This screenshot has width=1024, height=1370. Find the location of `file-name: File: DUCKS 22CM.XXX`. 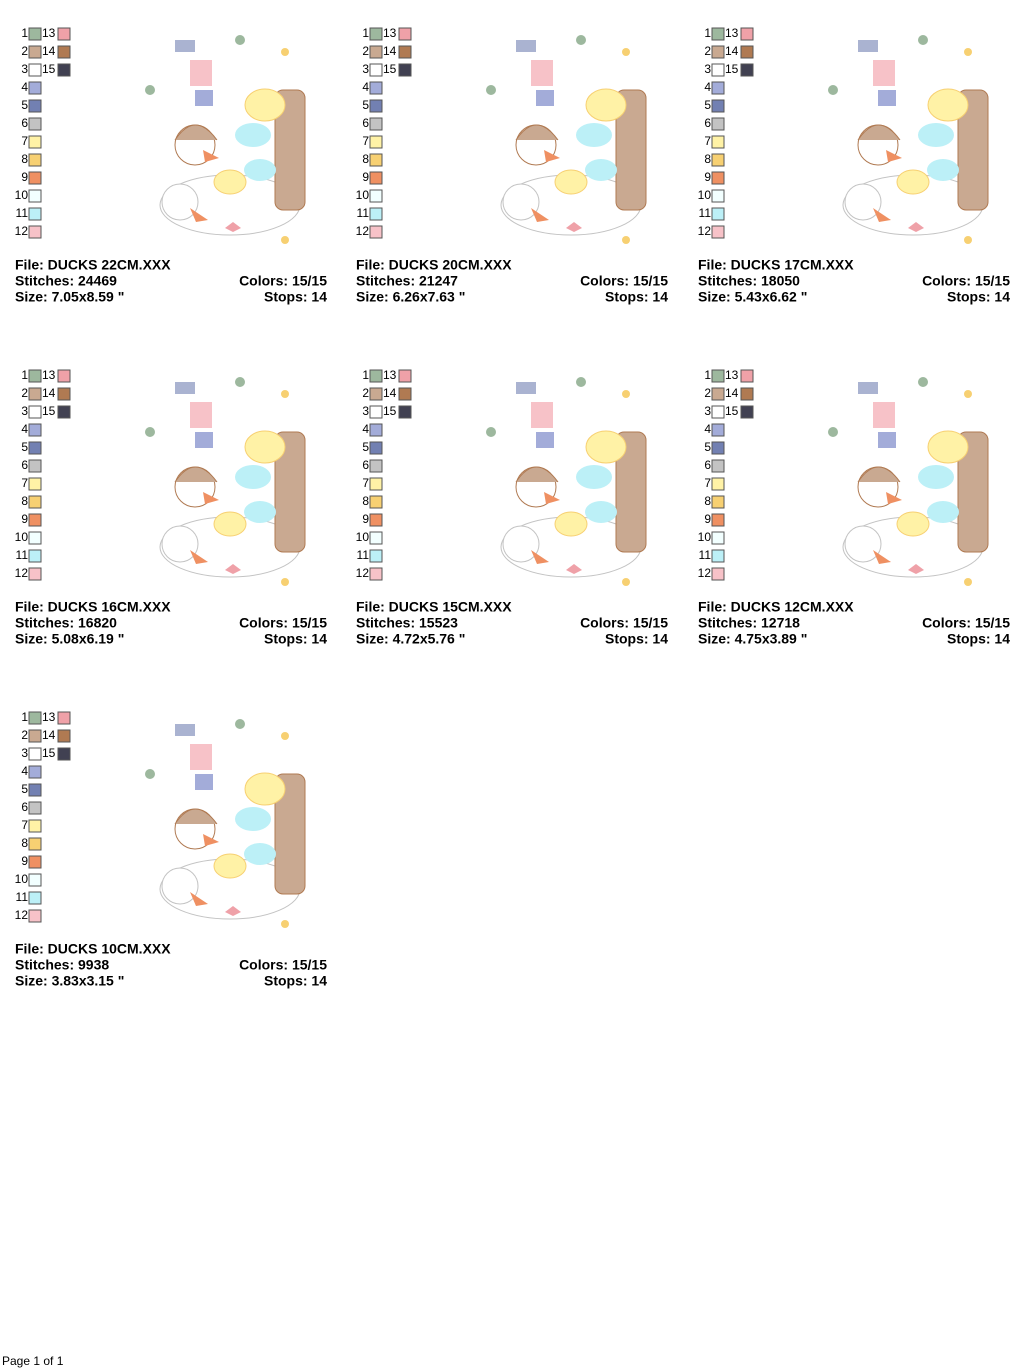

file-name: File: DUCKS 22CM.XXX is located at coordinates (93, 265).